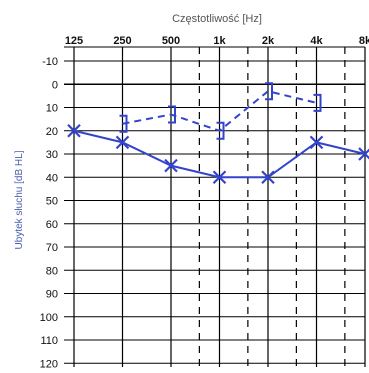 The image size is (369, 373). I want to click on y-tick-label: 50, so click(52, 202).